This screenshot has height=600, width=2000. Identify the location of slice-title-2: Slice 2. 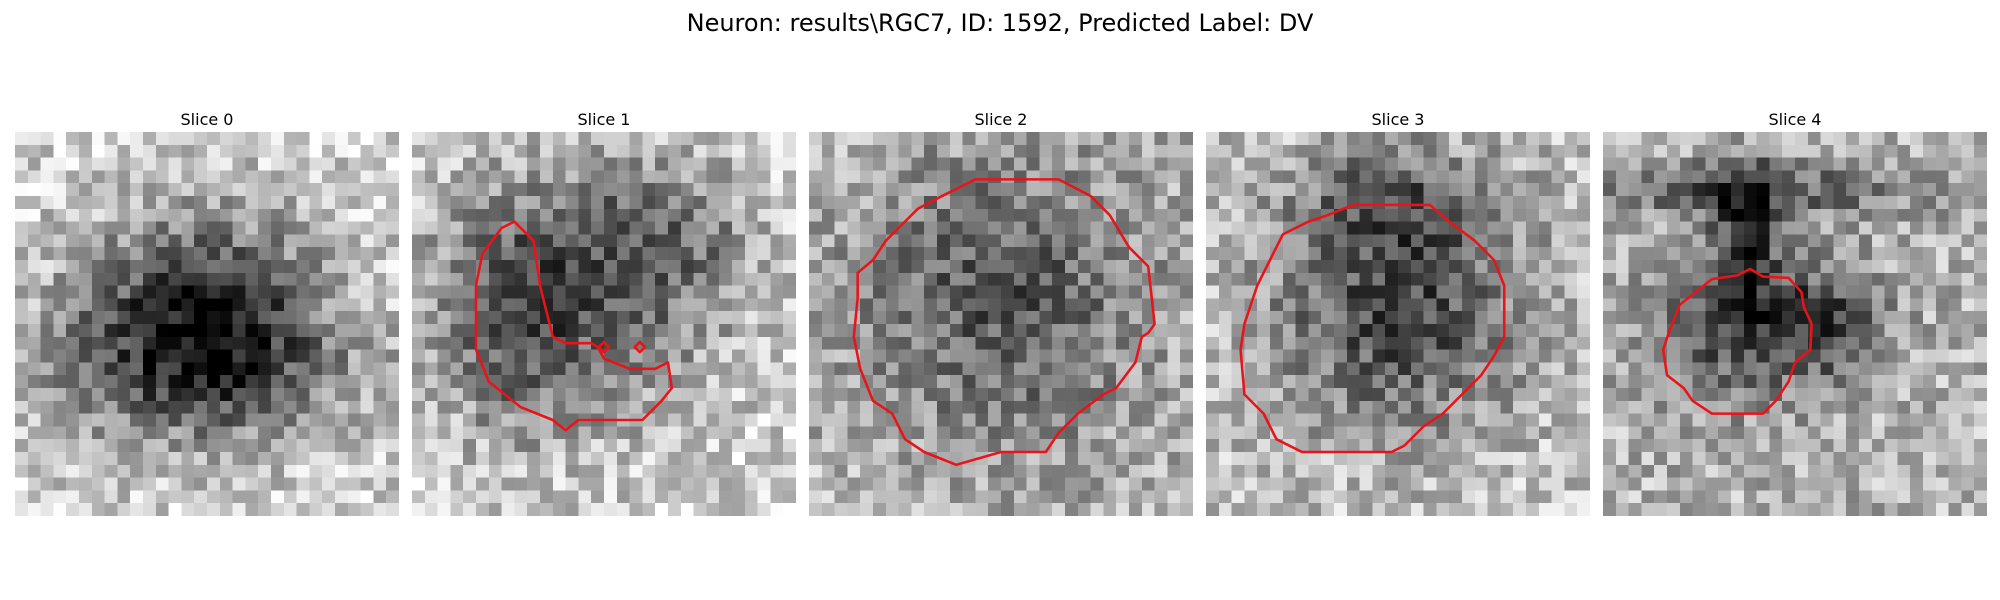
(1001, 119).